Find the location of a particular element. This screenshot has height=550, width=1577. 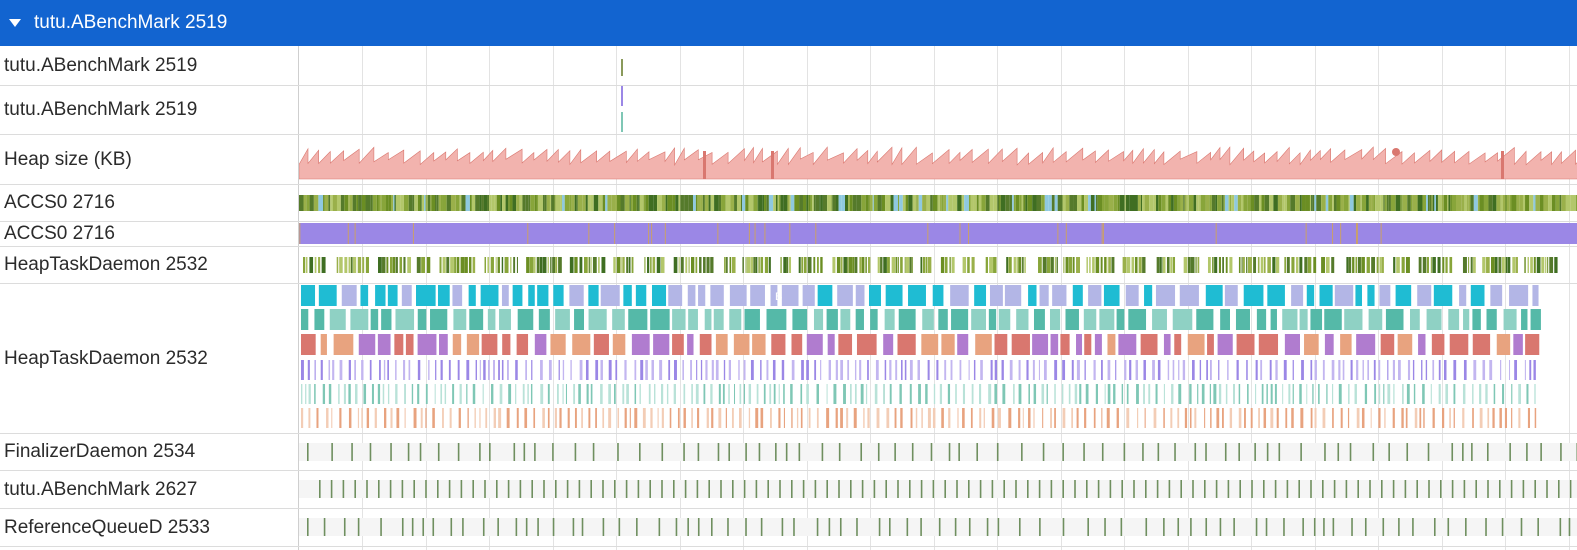

track-label-main-thread: tutu.ABenchMark 2519 is located at coordinates (101, 65).